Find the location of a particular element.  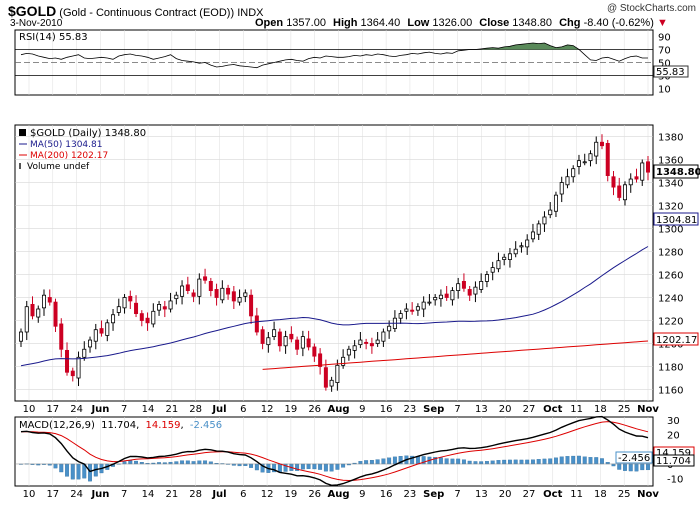

macd-legend-sep2: , is located at coordinates (182, 425).